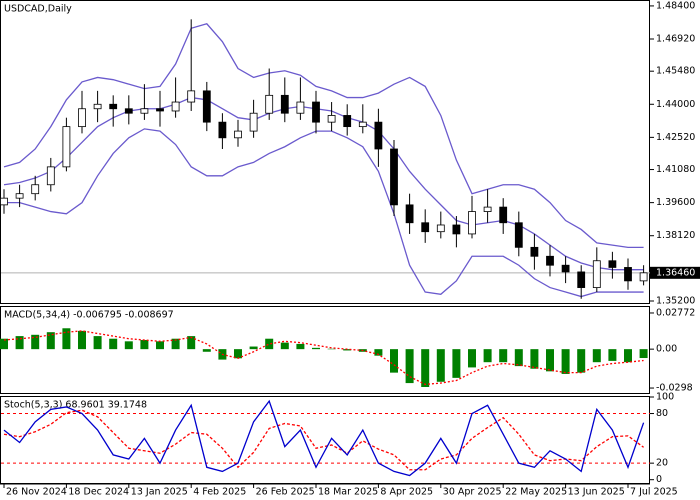 The width and height of the screenshot is (700, 500). I want to click on x-tick-label: 18 Dec 2024, so click(98, 492).